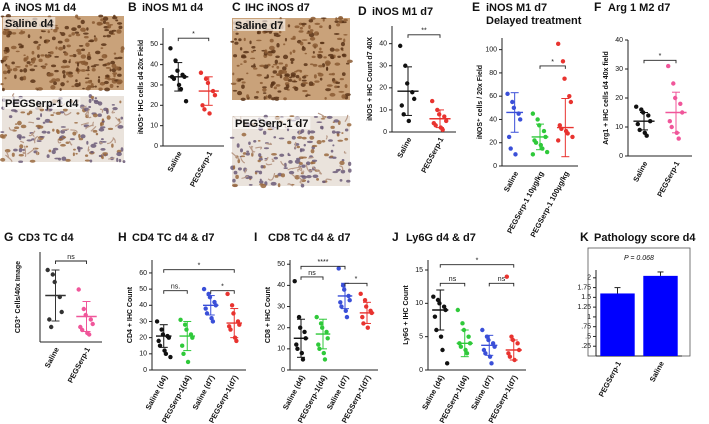 The height and width of the screenshot is (424, 709). I want to click on y-tick-label: 1.5, so click(586, 297).